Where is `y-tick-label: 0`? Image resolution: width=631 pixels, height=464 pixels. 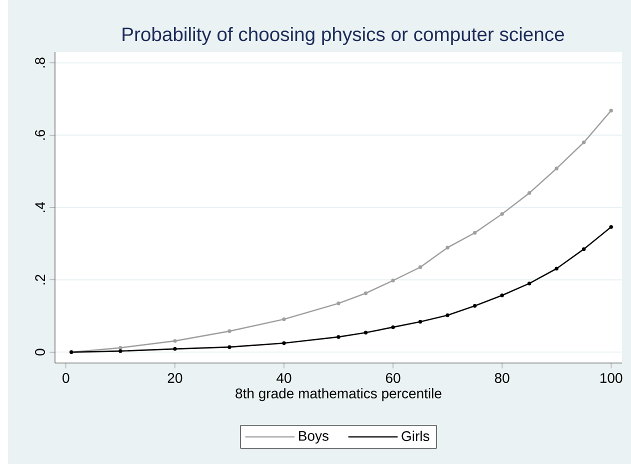 y-tick-label: 0 is located at coordinates (40, 352).